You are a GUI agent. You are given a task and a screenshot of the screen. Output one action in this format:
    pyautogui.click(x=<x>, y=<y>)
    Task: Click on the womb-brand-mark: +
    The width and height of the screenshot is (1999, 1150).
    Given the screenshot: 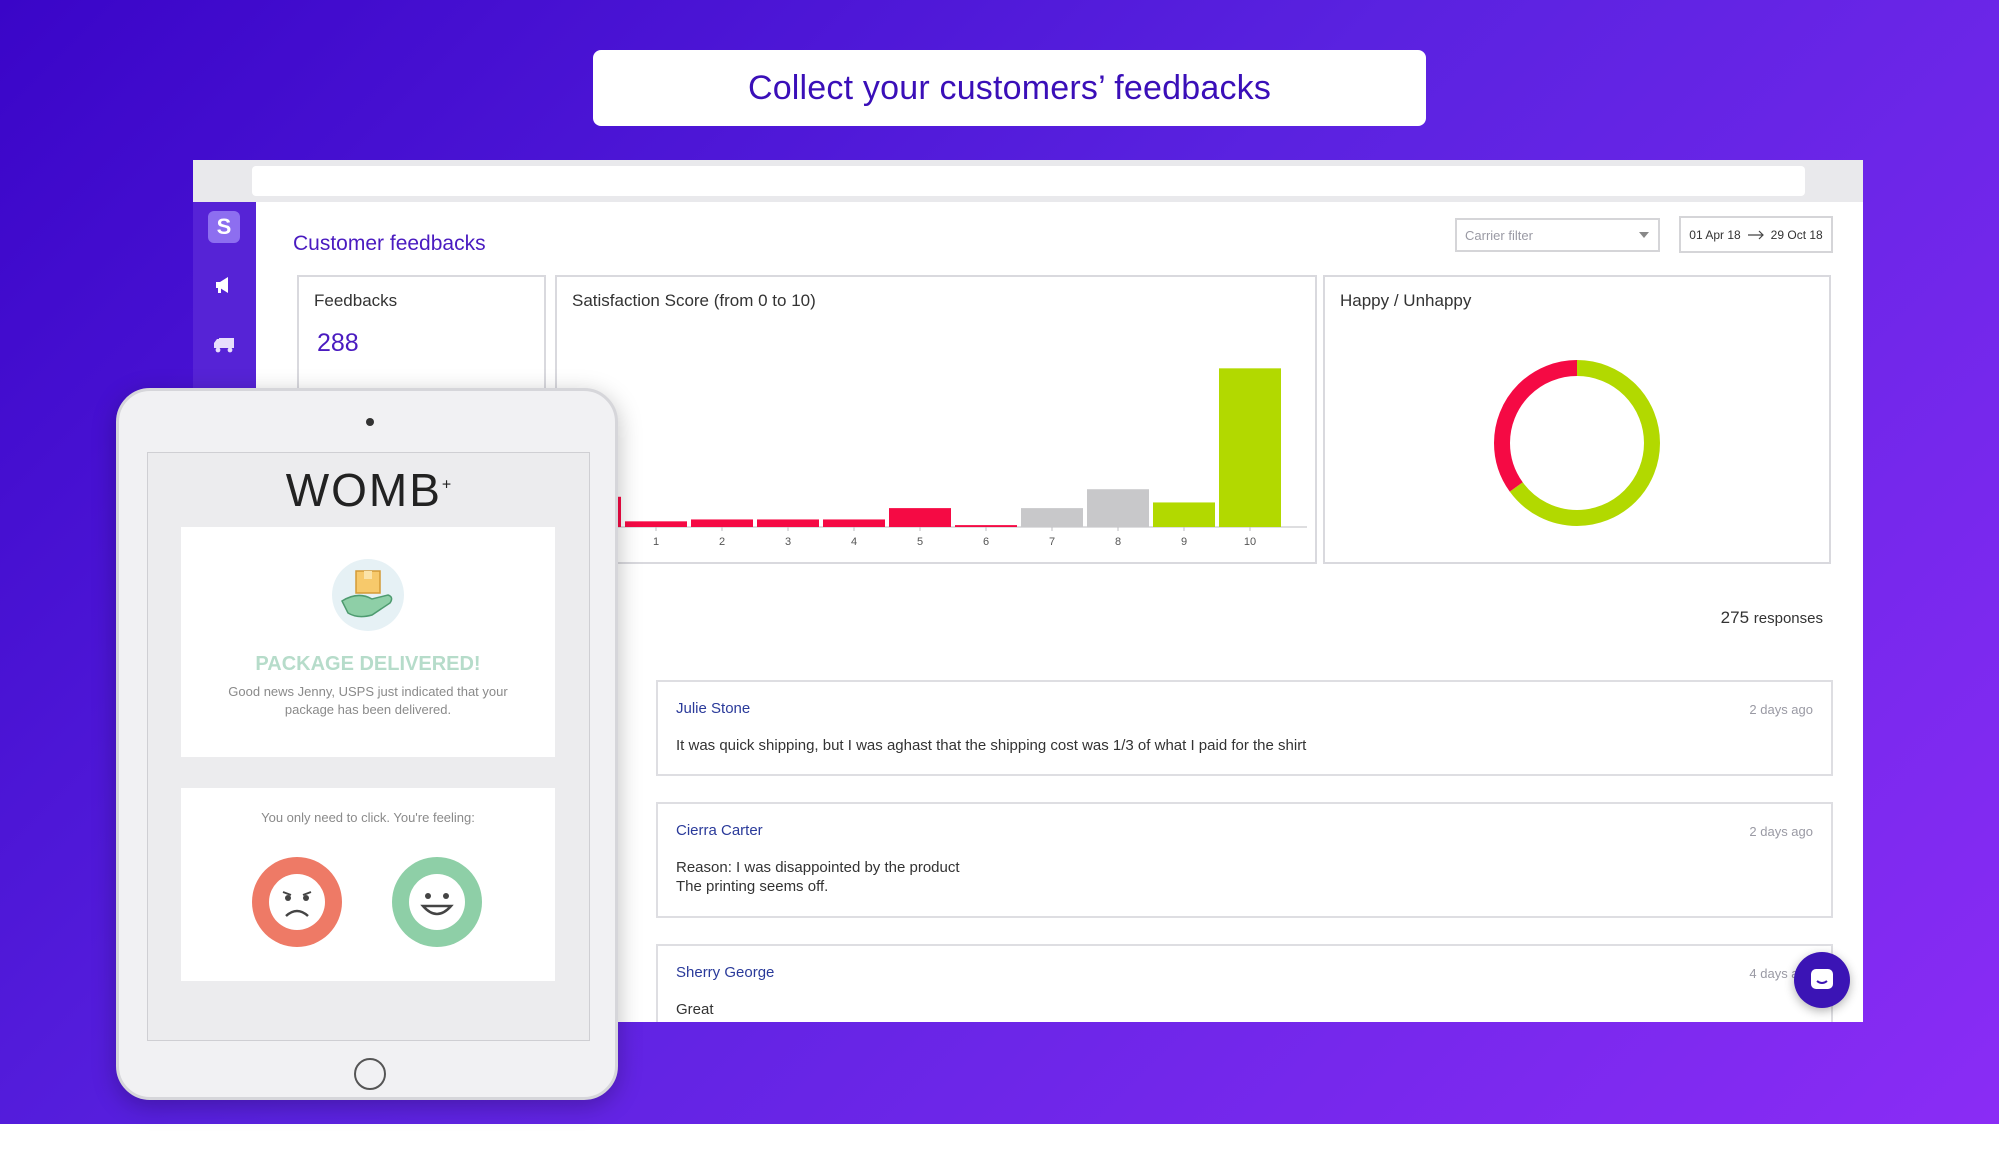 What is the action you would take?
    pyautogui.click(x=447, y=485)
    